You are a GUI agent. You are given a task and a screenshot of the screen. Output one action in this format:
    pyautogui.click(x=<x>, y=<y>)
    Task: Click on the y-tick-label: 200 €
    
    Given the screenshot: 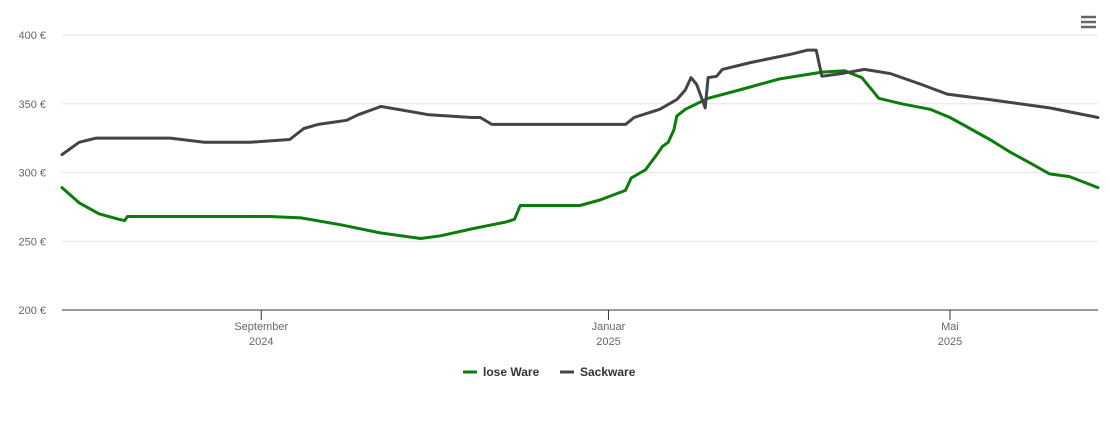 What is the action you would take?
    pyautogui.click(x=32, y=311)
    